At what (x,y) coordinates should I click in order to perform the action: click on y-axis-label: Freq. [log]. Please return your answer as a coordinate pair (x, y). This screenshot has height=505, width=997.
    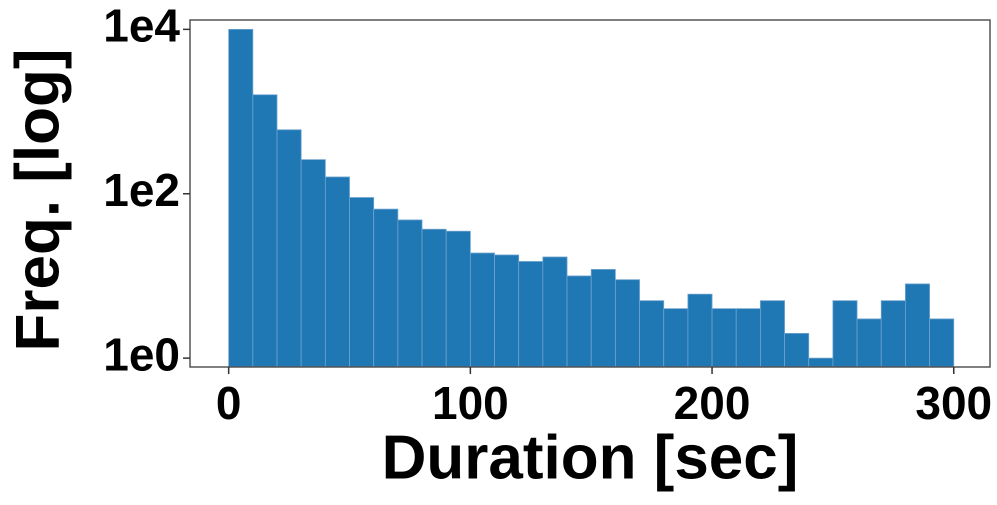
    Looking at the image, I should click on (37, 199).